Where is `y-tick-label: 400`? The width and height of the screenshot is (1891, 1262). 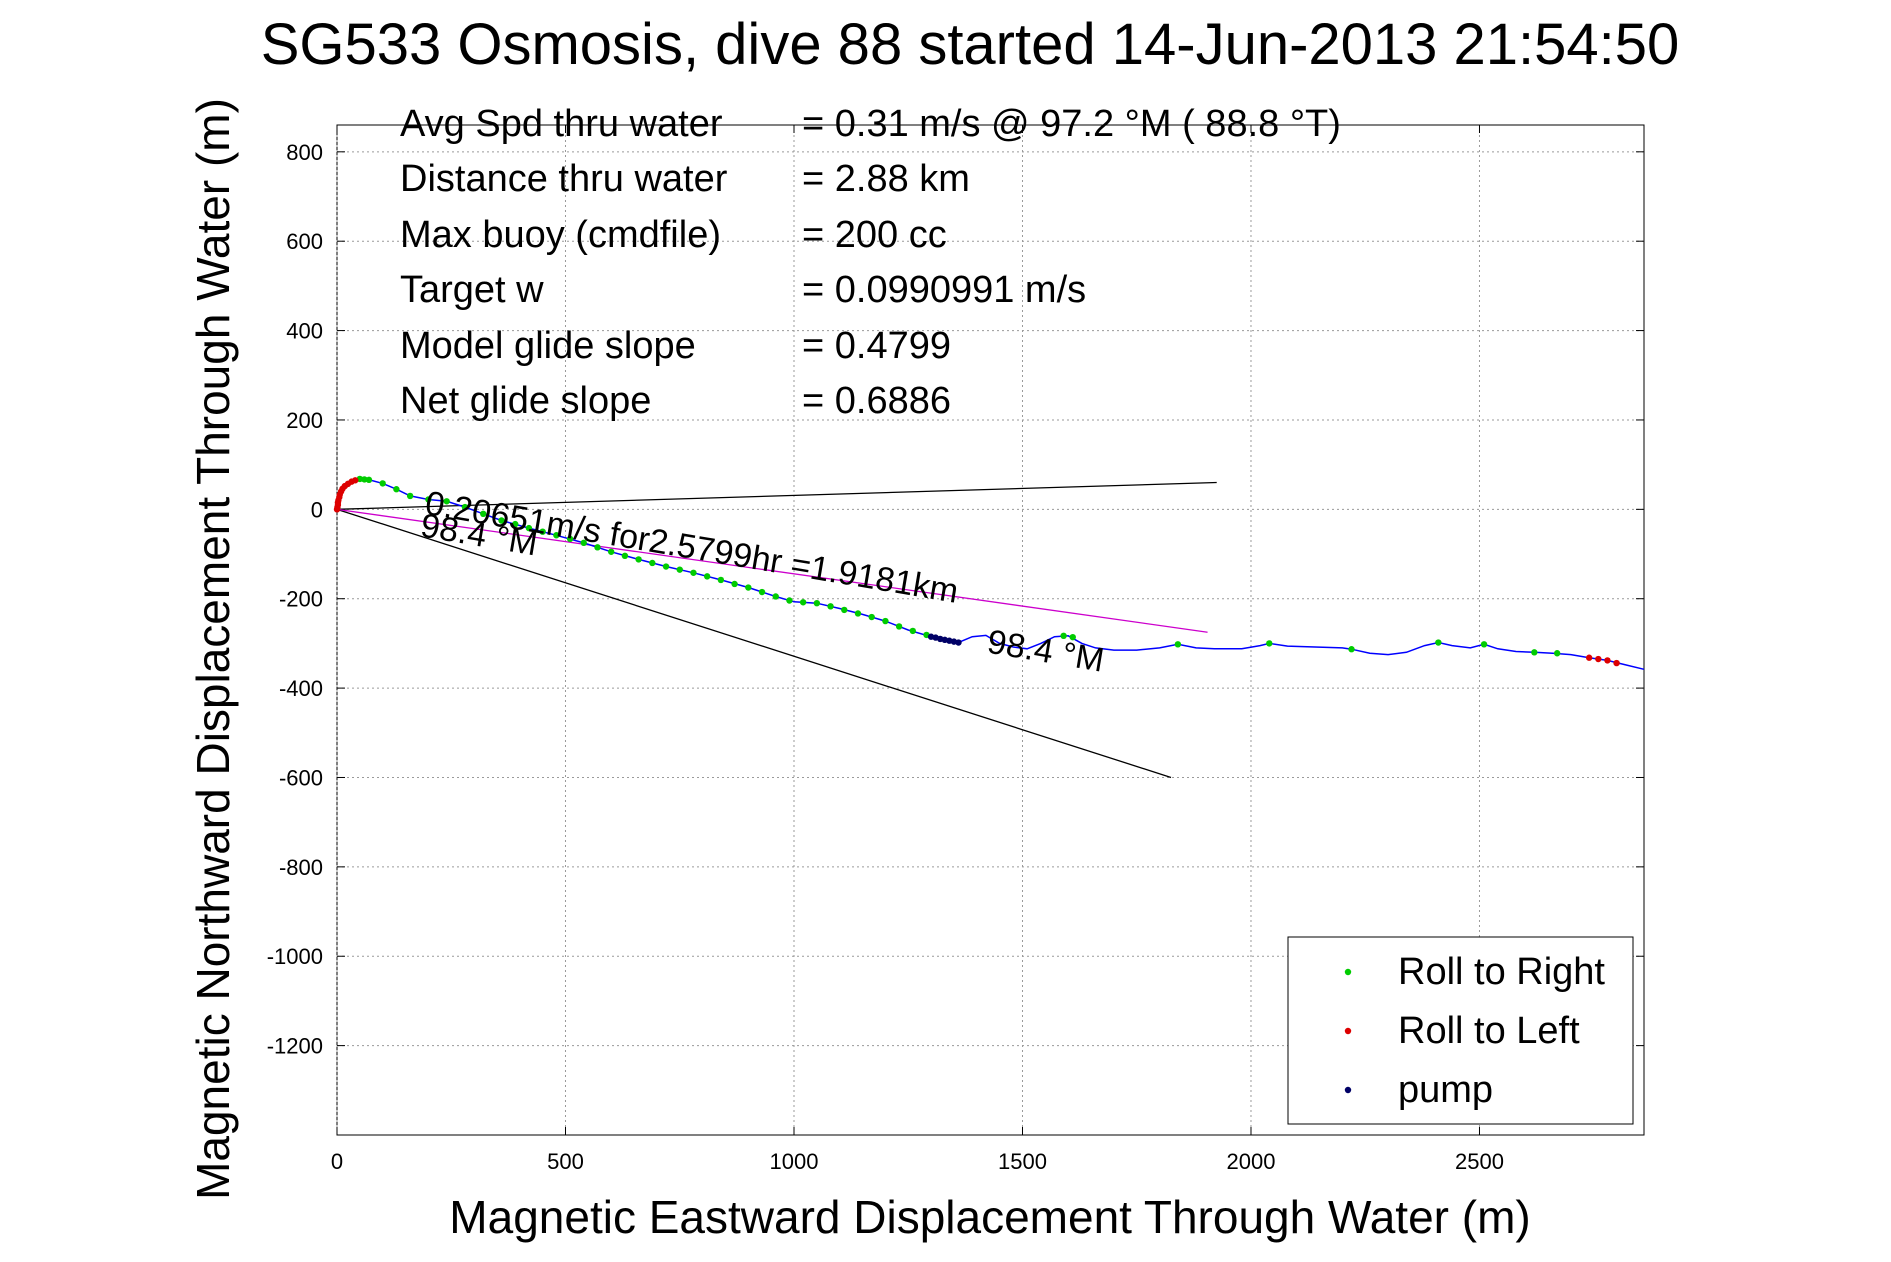
y-tick-label: 400 is located at coordinates (304, 331).